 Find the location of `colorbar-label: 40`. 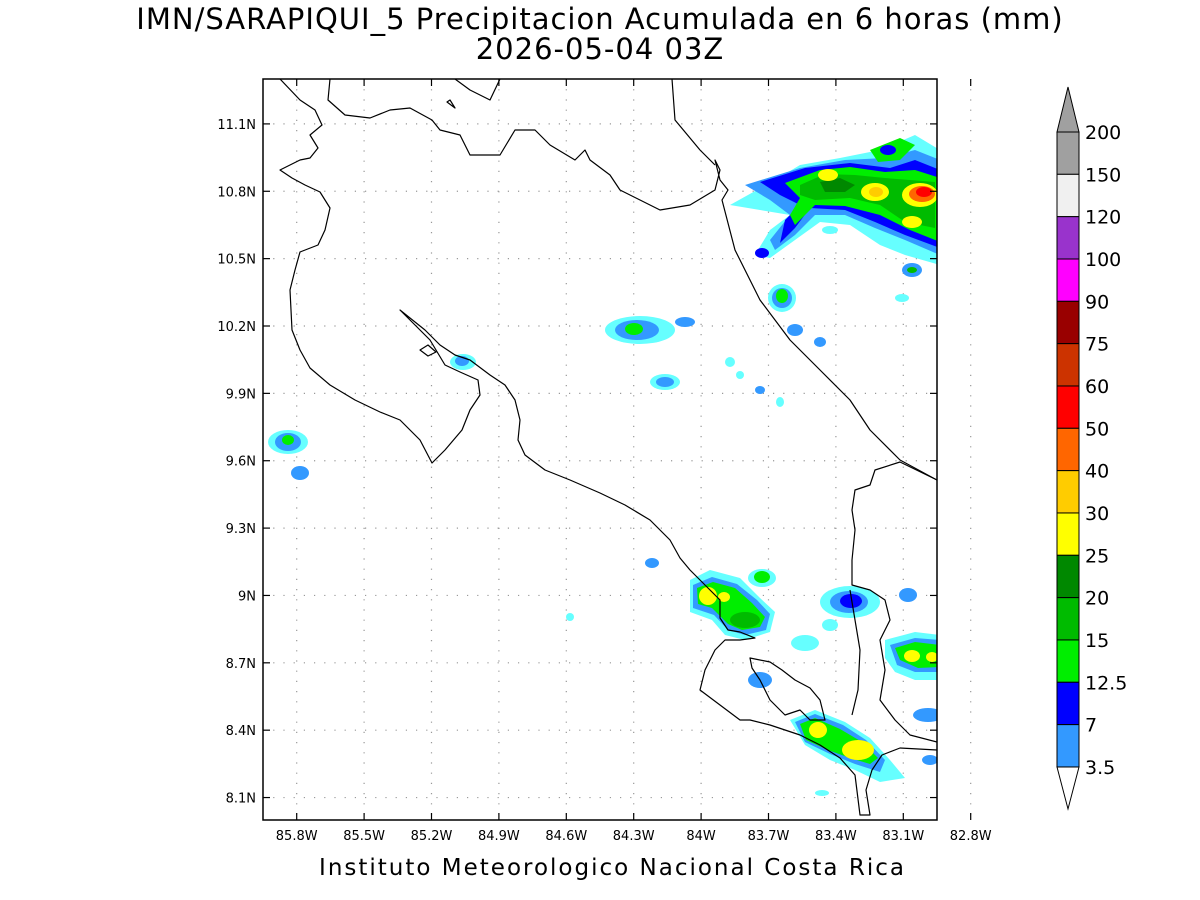

colorbar-label: 40 is located at coordinates (1097, 472).